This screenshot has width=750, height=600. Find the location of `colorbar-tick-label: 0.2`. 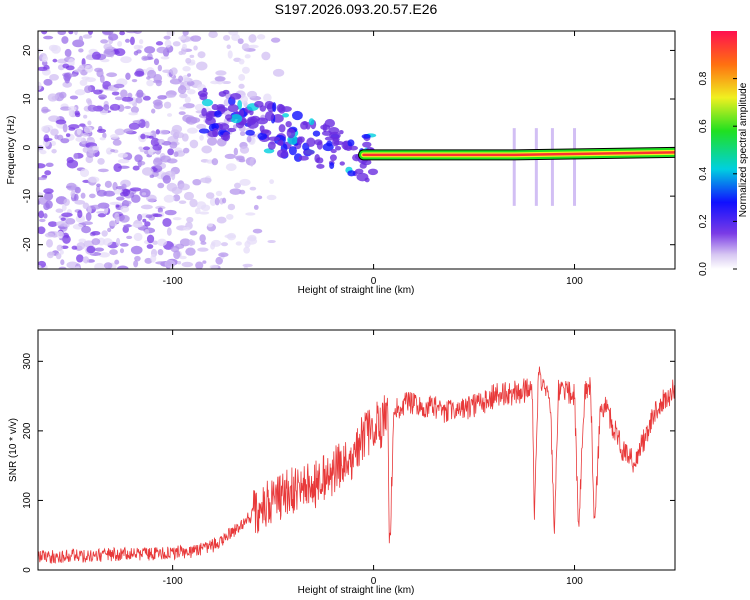

colorbar-tick-label: 0.2 is located at coordinates (703, 221).